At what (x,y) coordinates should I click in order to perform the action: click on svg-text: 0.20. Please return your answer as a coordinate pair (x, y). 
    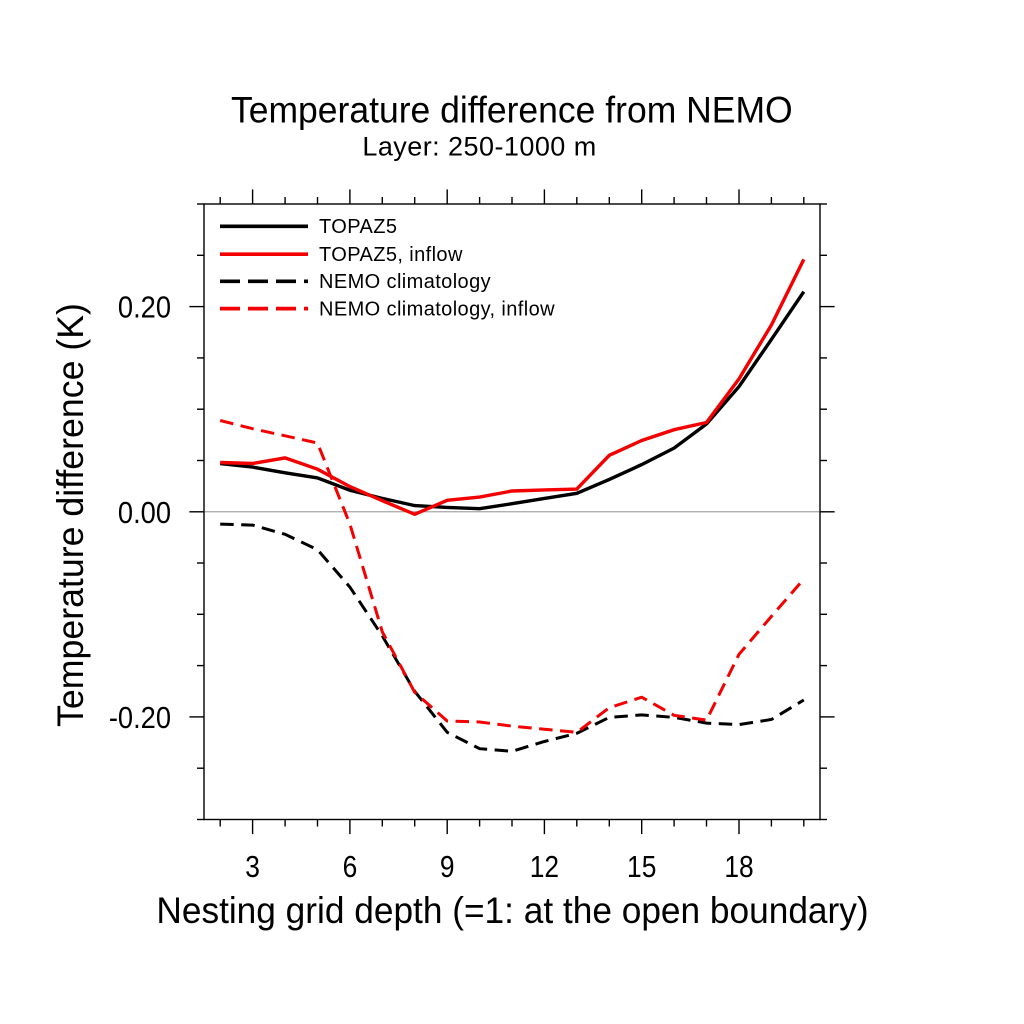
    Looking at the image, I should click on (144, 308).